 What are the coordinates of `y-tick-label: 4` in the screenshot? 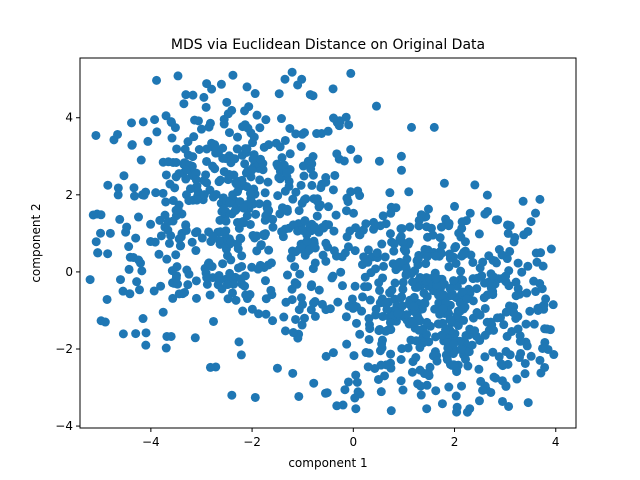 It's located at (69, 118).